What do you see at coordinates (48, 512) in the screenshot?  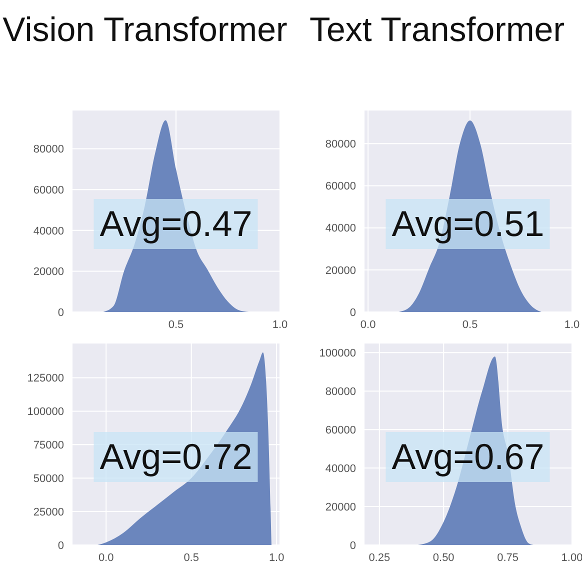 I see `y-tick-label: 25000` at bounding box center [48, 512].